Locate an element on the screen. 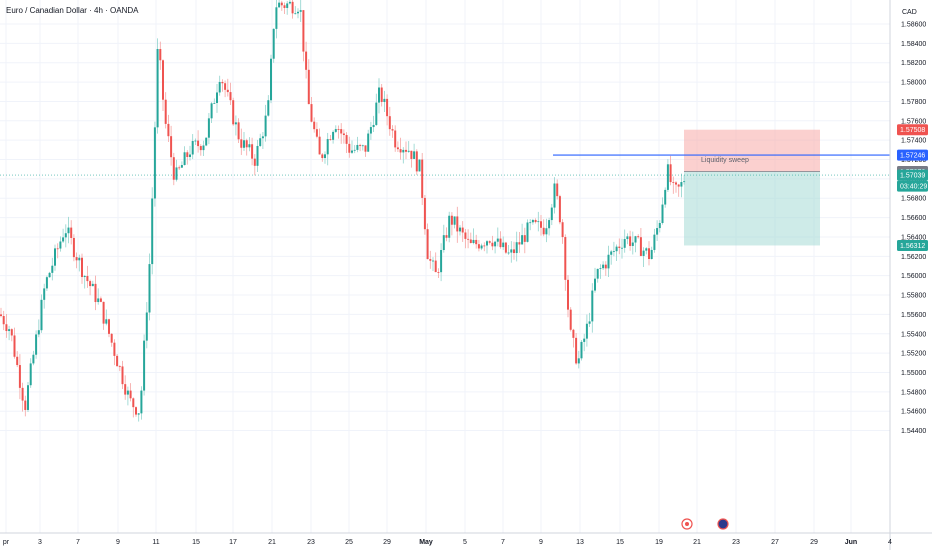 This screenshot has height=550, width=932. take-profit-zone is located at coordinates (752, 208).